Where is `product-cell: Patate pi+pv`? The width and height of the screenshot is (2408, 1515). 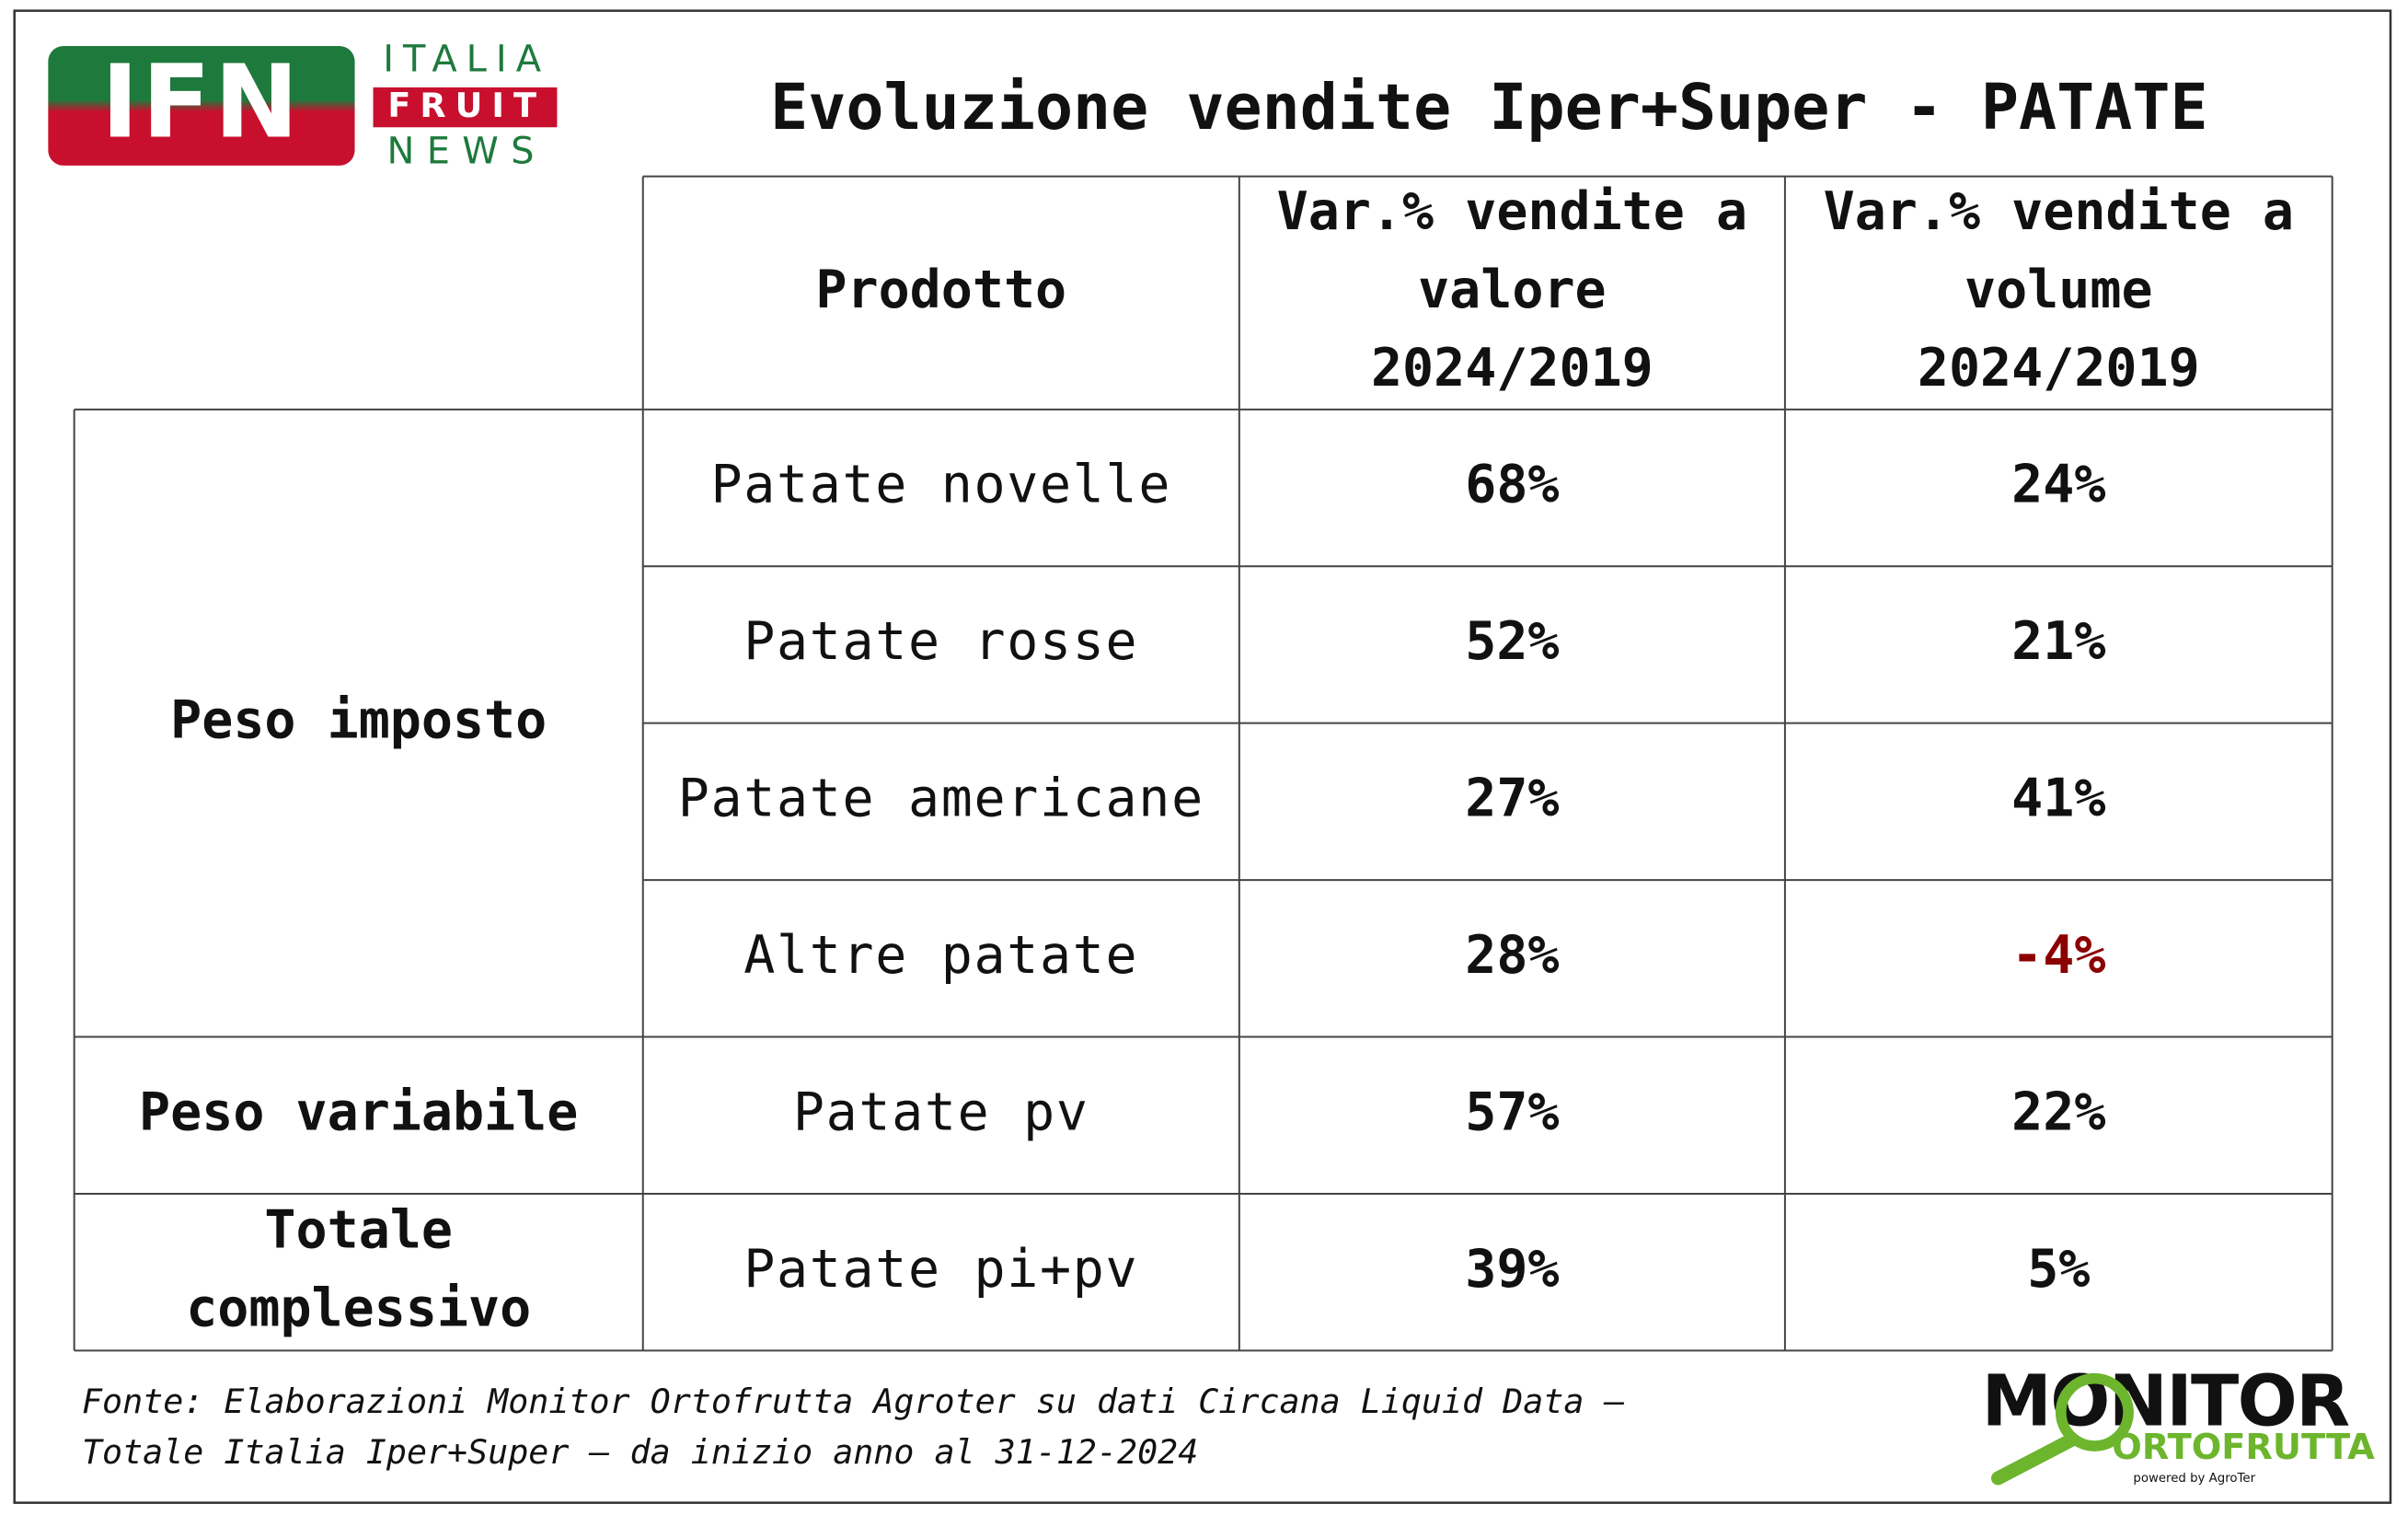
product-cell: Patate pi+pv is located at coordinates (940, 1269).